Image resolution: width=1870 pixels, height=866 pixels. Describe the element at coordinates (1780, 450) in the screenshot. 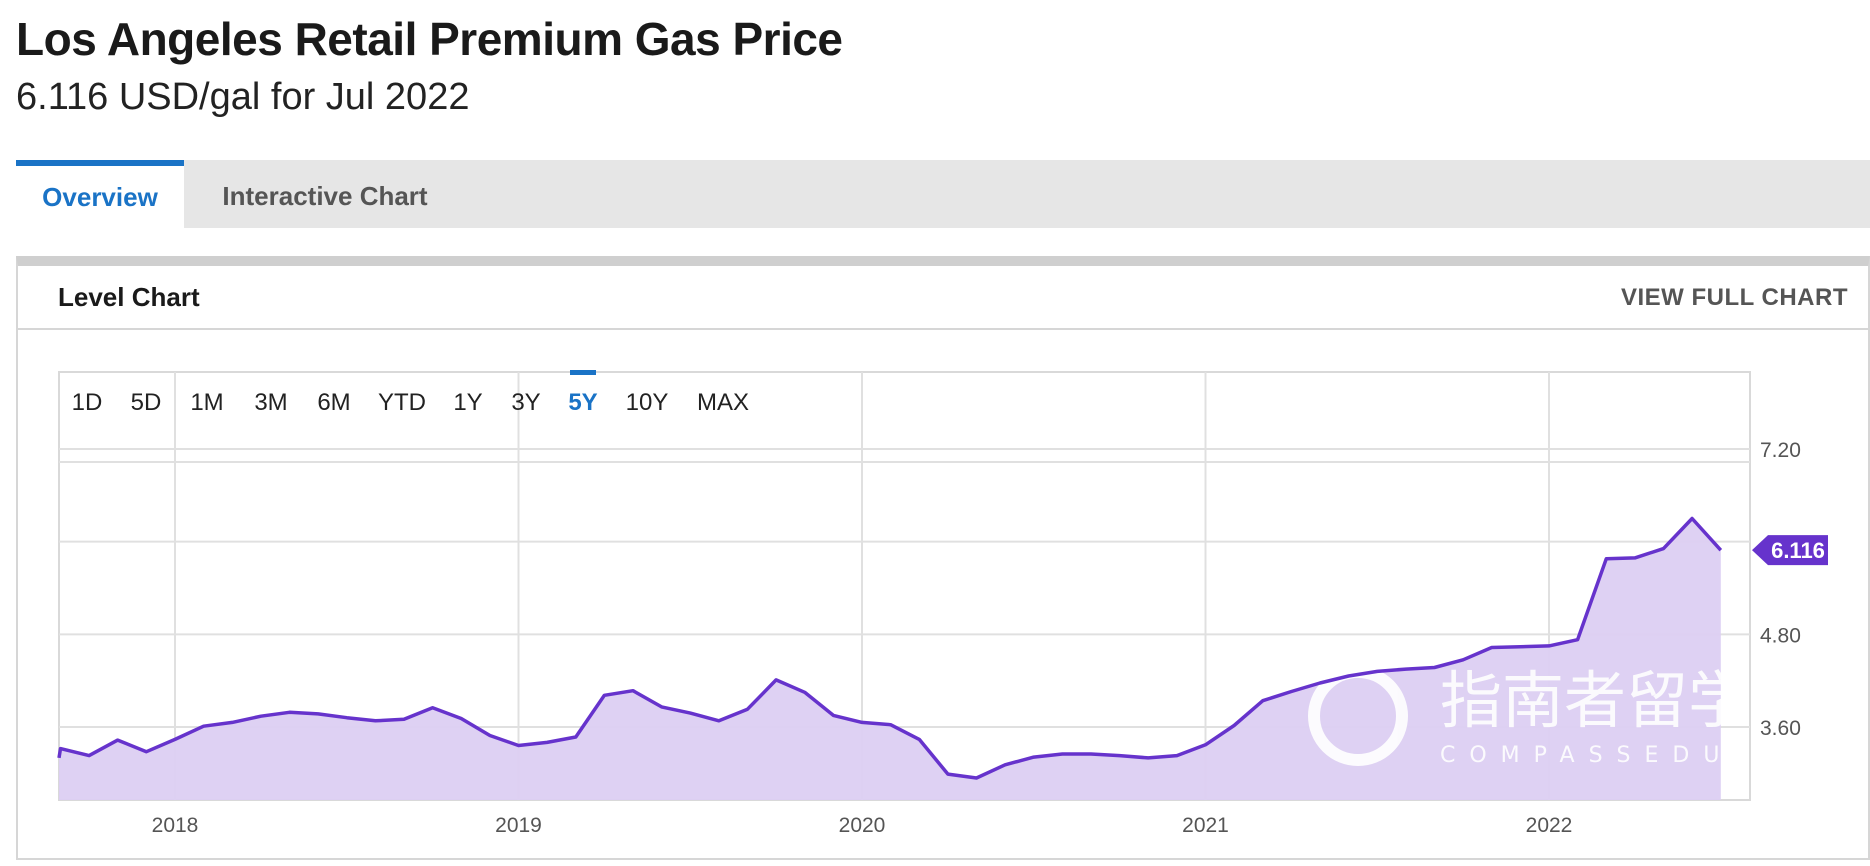

I see `y-tick-label: 7.20` at that location.